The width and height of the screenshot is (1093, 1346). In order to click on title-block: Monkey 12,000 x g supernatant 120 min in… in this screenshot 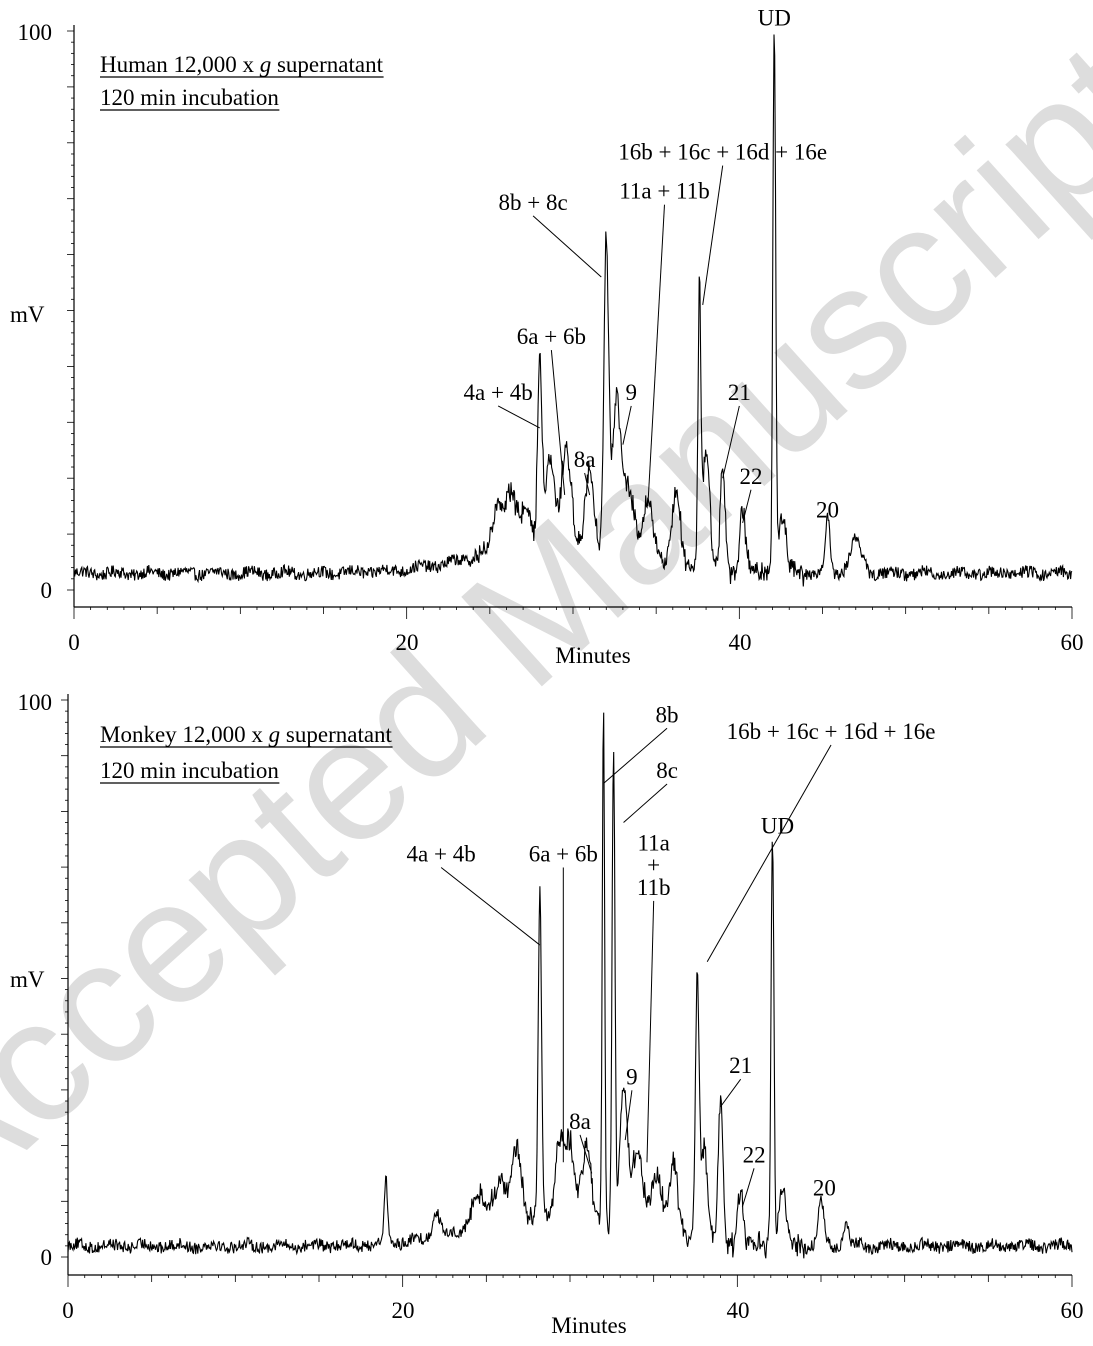, I will do `click(246, 753)`.